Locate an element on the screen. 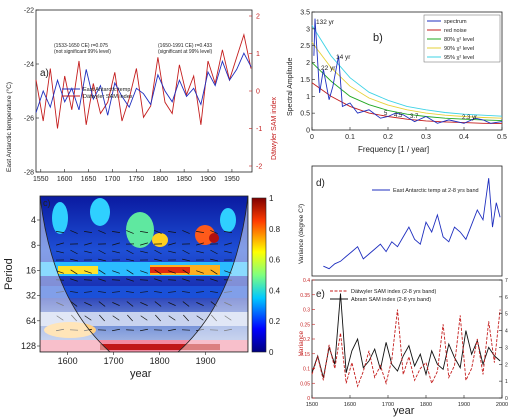 The width and height of the screenshot is (513, 420). y-tick-label: 3.5 is located at coordinates (305, 13).